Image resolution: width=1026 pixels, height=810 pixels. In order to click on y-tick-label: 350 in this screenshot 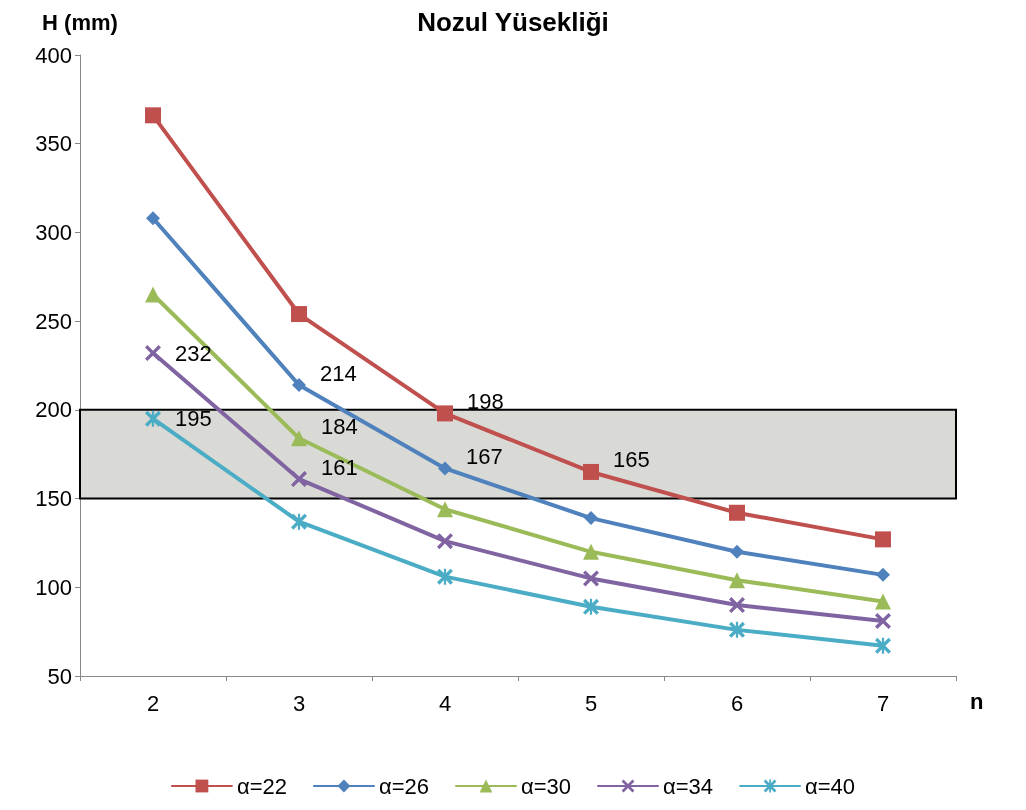, I will do `click(53, 144)`.